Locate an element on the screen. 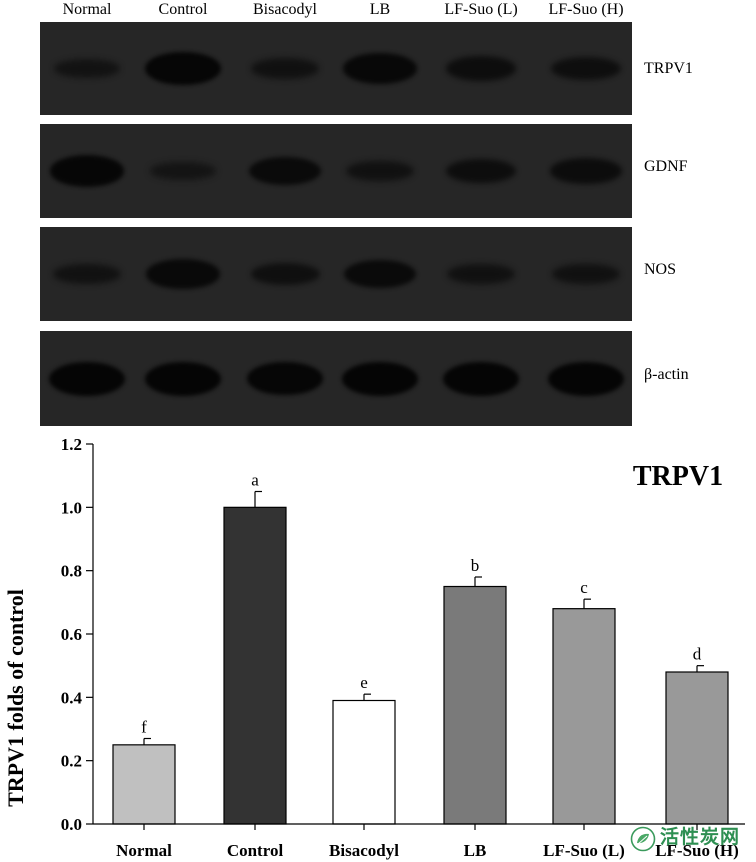  y-tick-label: 0.6 is located at coordinates (71, 634).